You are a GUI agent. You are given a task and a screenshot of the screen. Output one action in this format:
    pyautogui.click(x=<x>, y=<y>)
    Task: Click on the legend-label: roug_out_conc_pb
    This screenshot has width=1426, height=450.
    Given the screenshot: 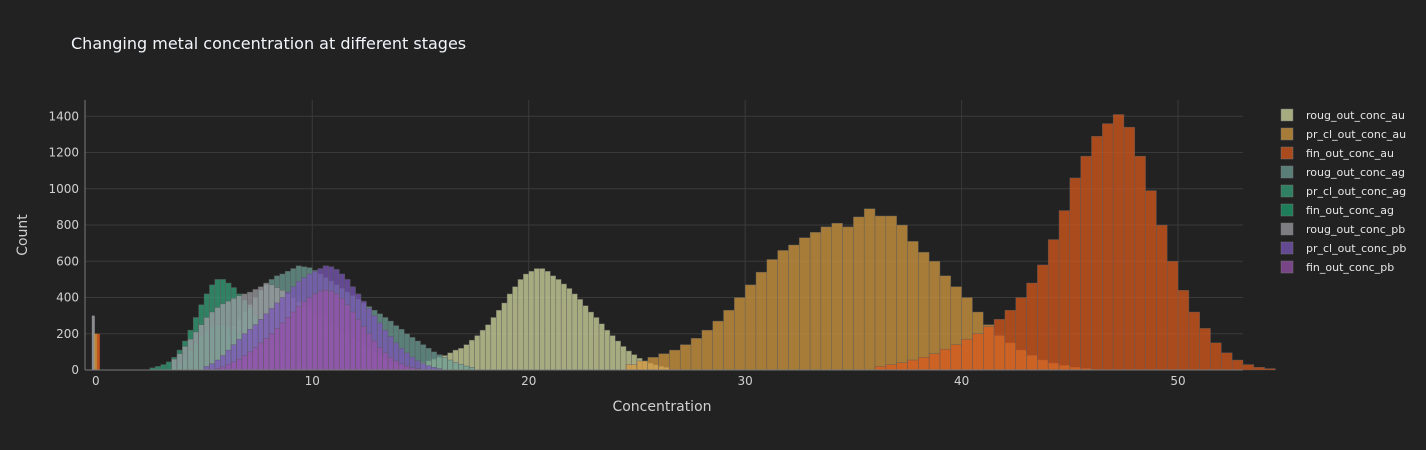 What is the action you would take?
    pyautogui.click(x=1355, y=229)
    